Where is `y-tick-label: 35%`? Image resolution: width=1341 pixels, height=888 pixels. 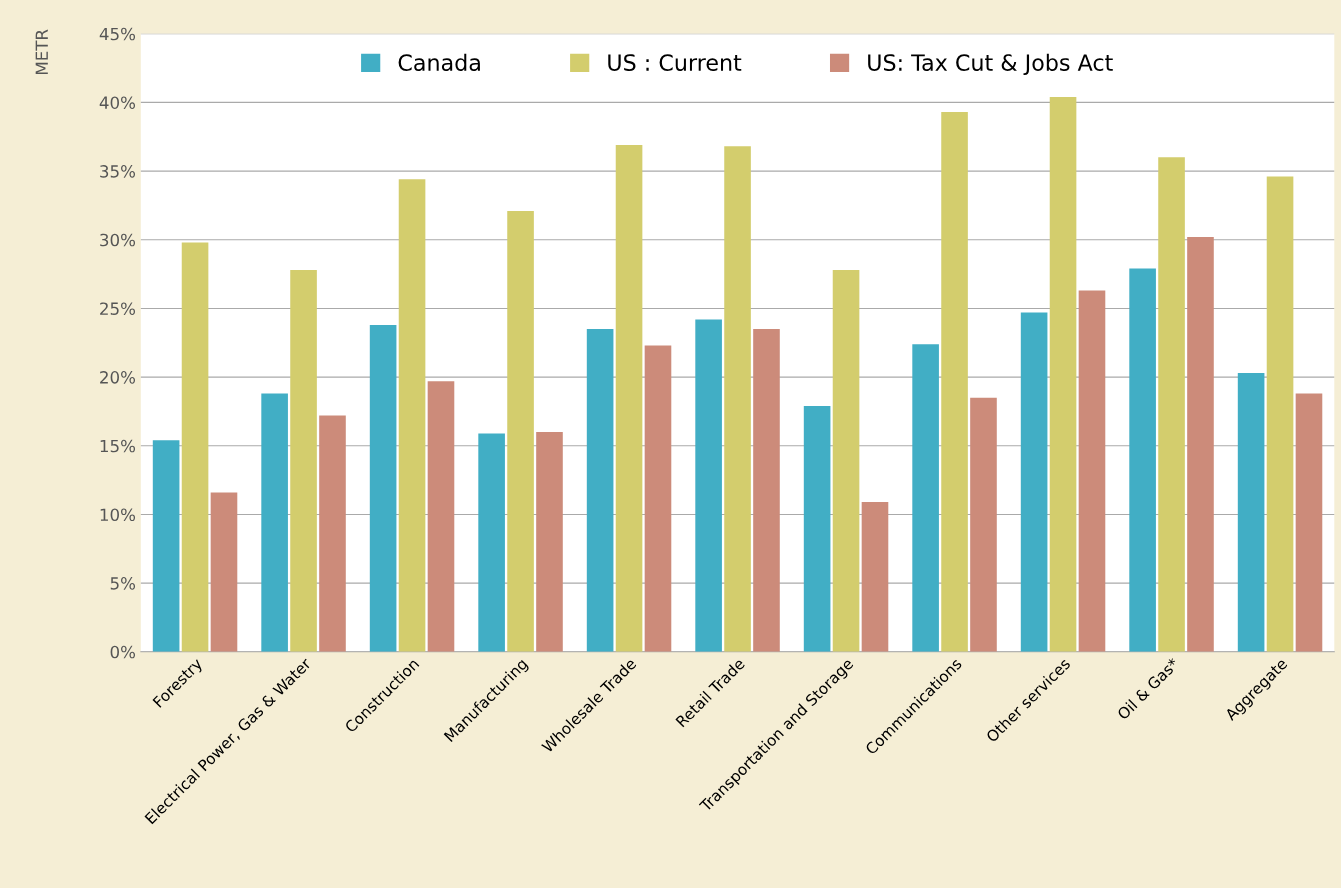 y-tick-label: 35% is located at coordinates (118, 171).